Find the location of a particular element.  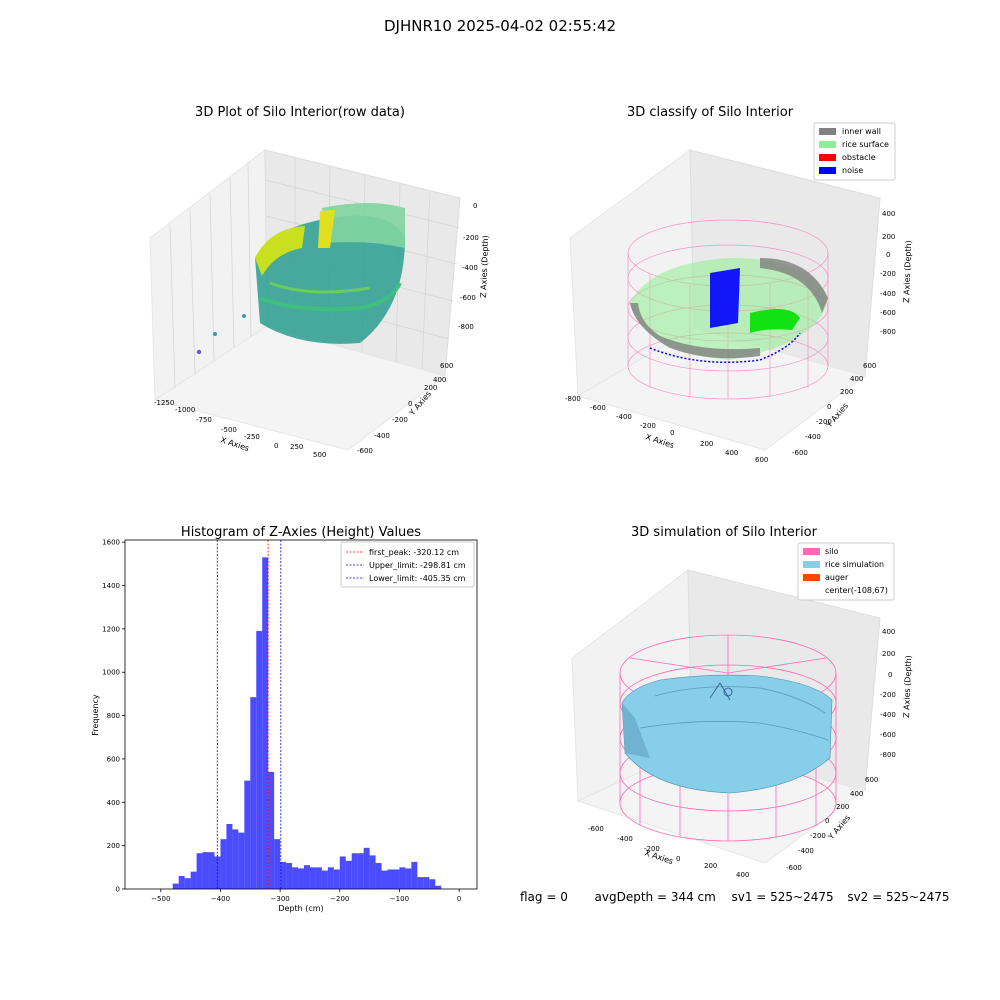

sim-ztick: 200 is located at coordinates (888, 654).